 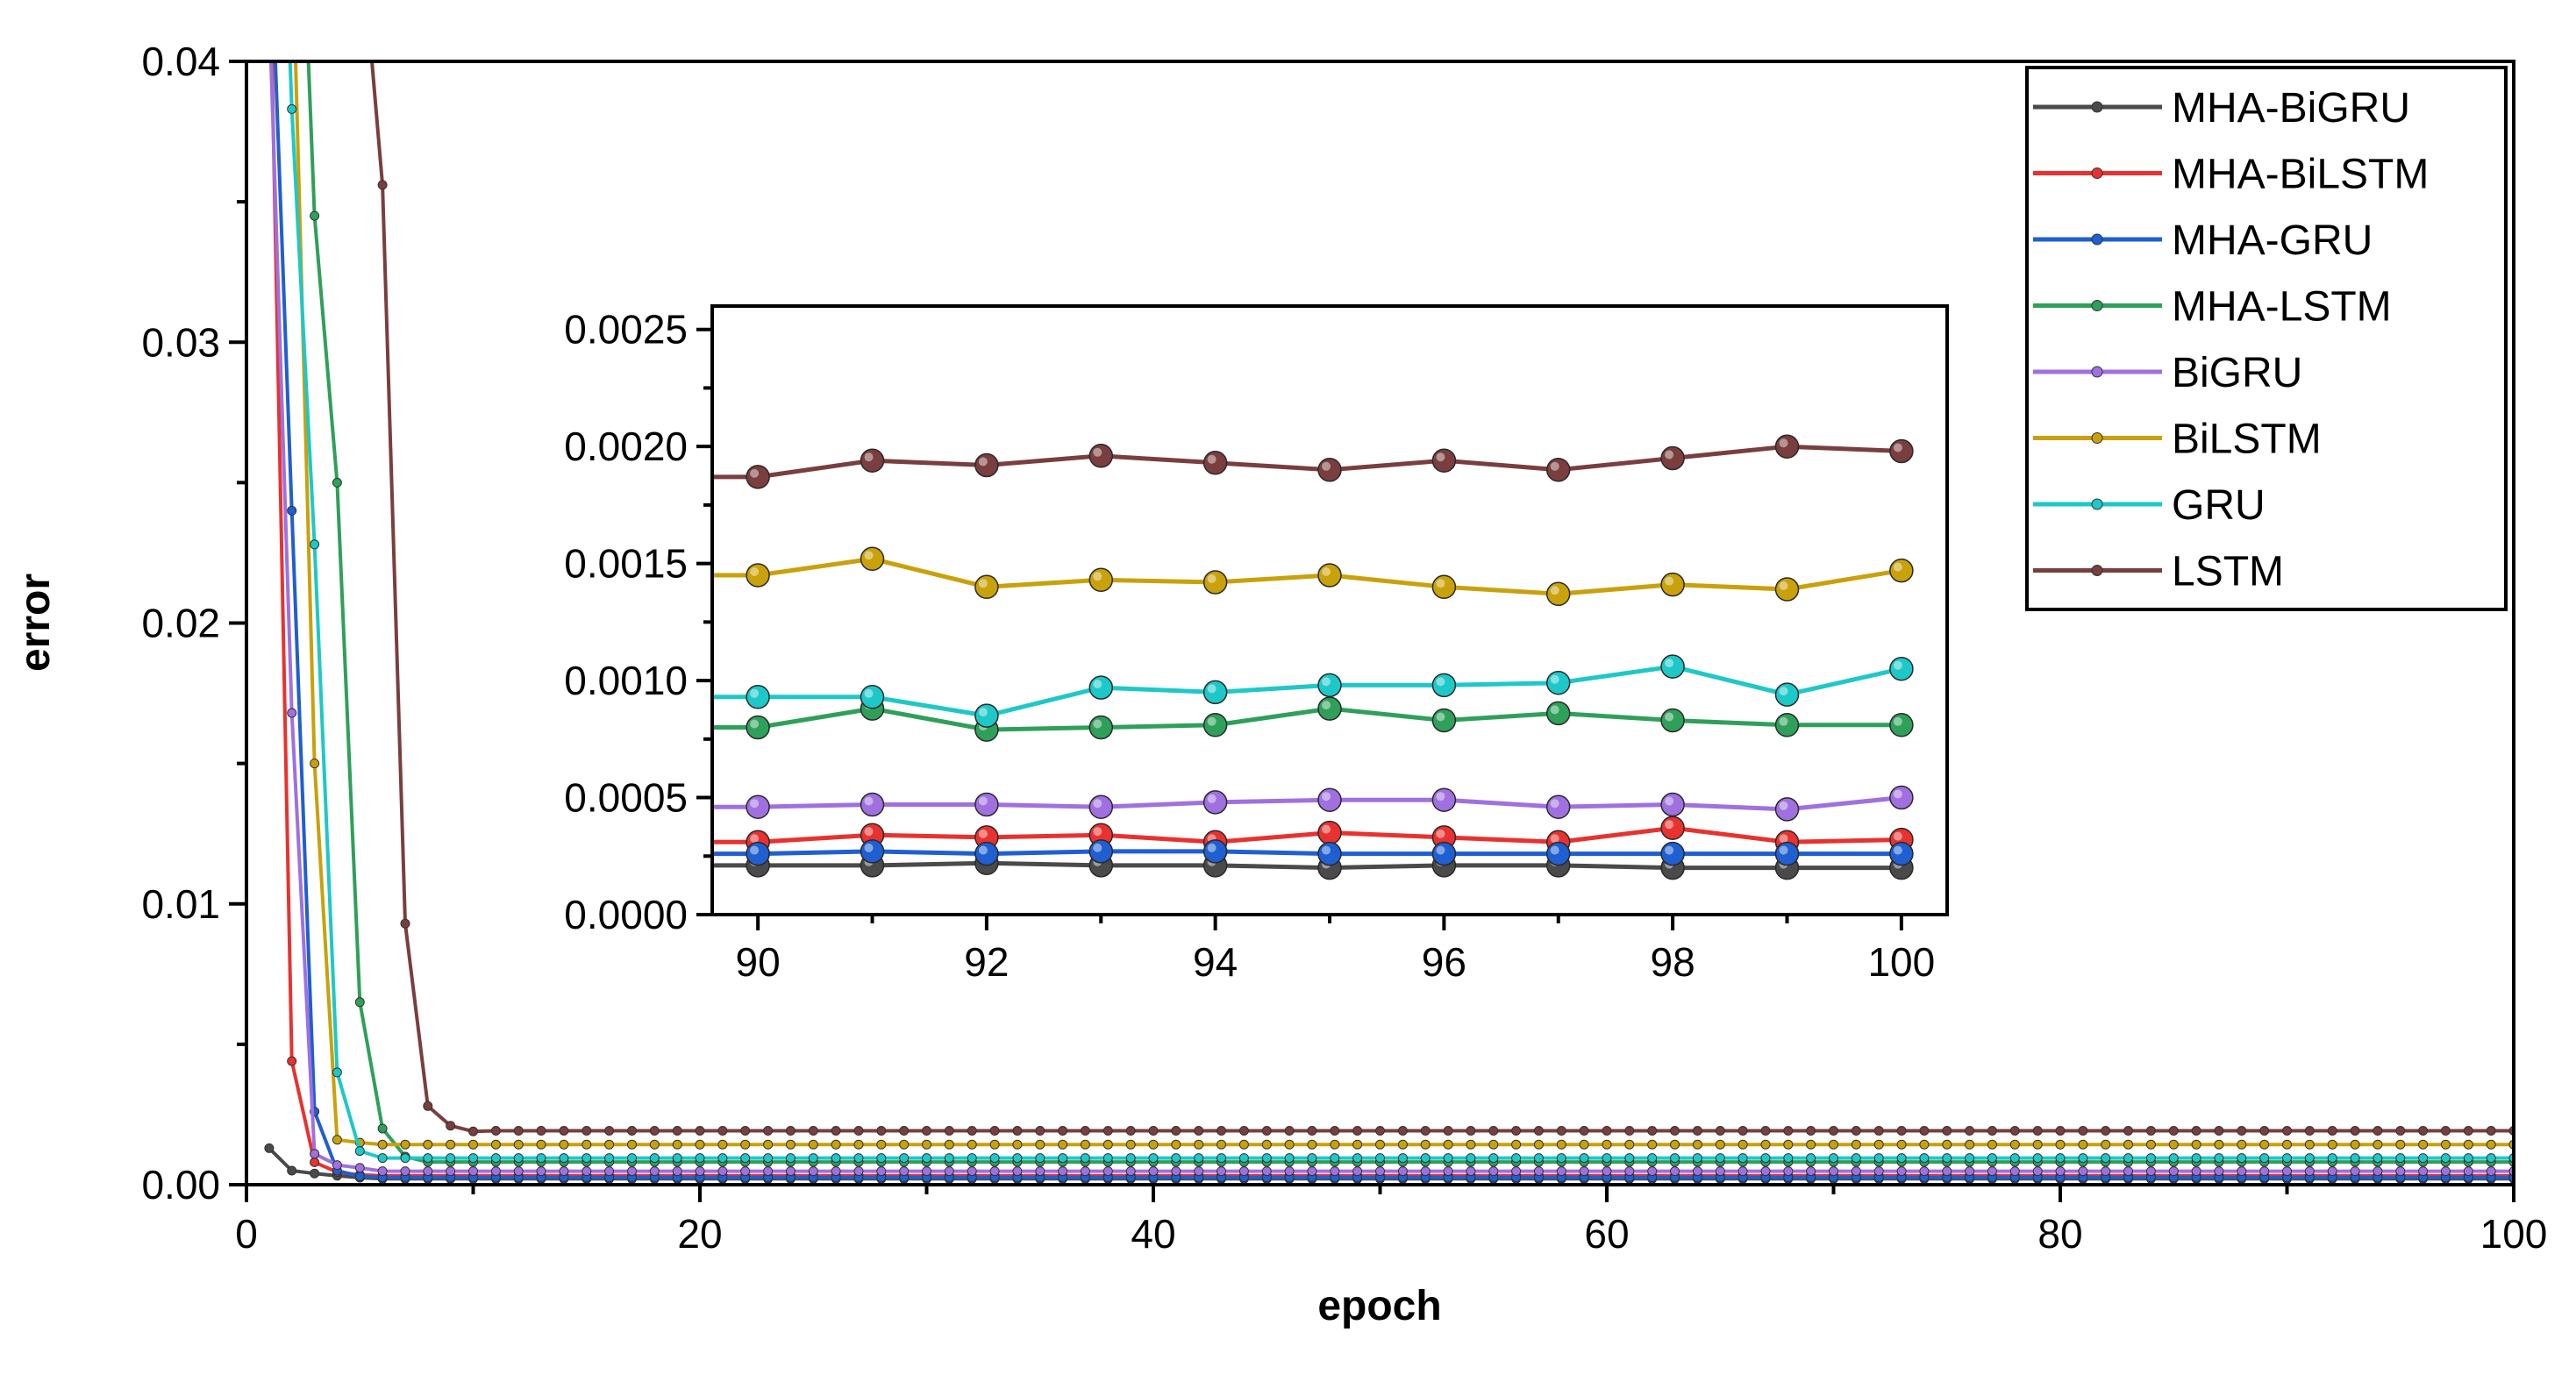 I want to click on legend-marker-mha-bilstm, so click(x=2097, y=173).